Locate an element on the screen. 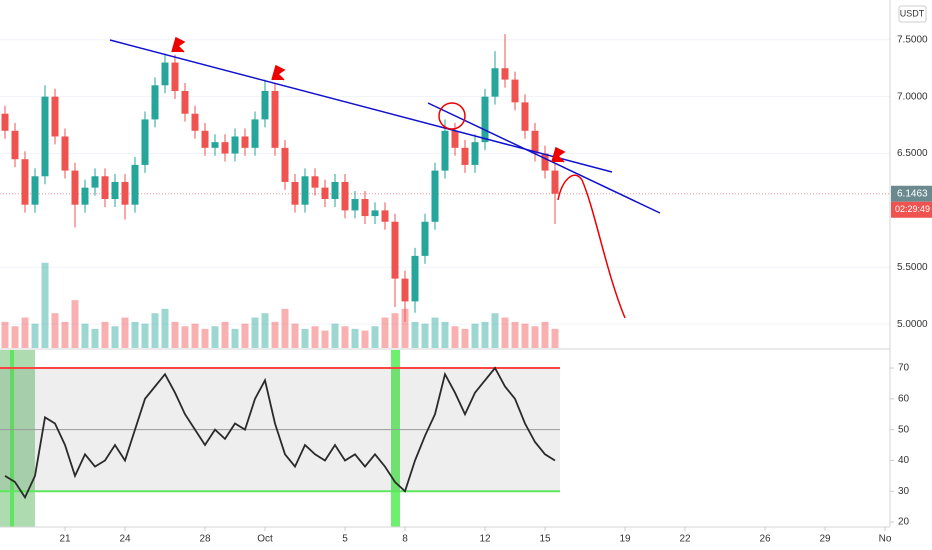  y-tick-label: 7.0000 is located at coordinates (912, 96).